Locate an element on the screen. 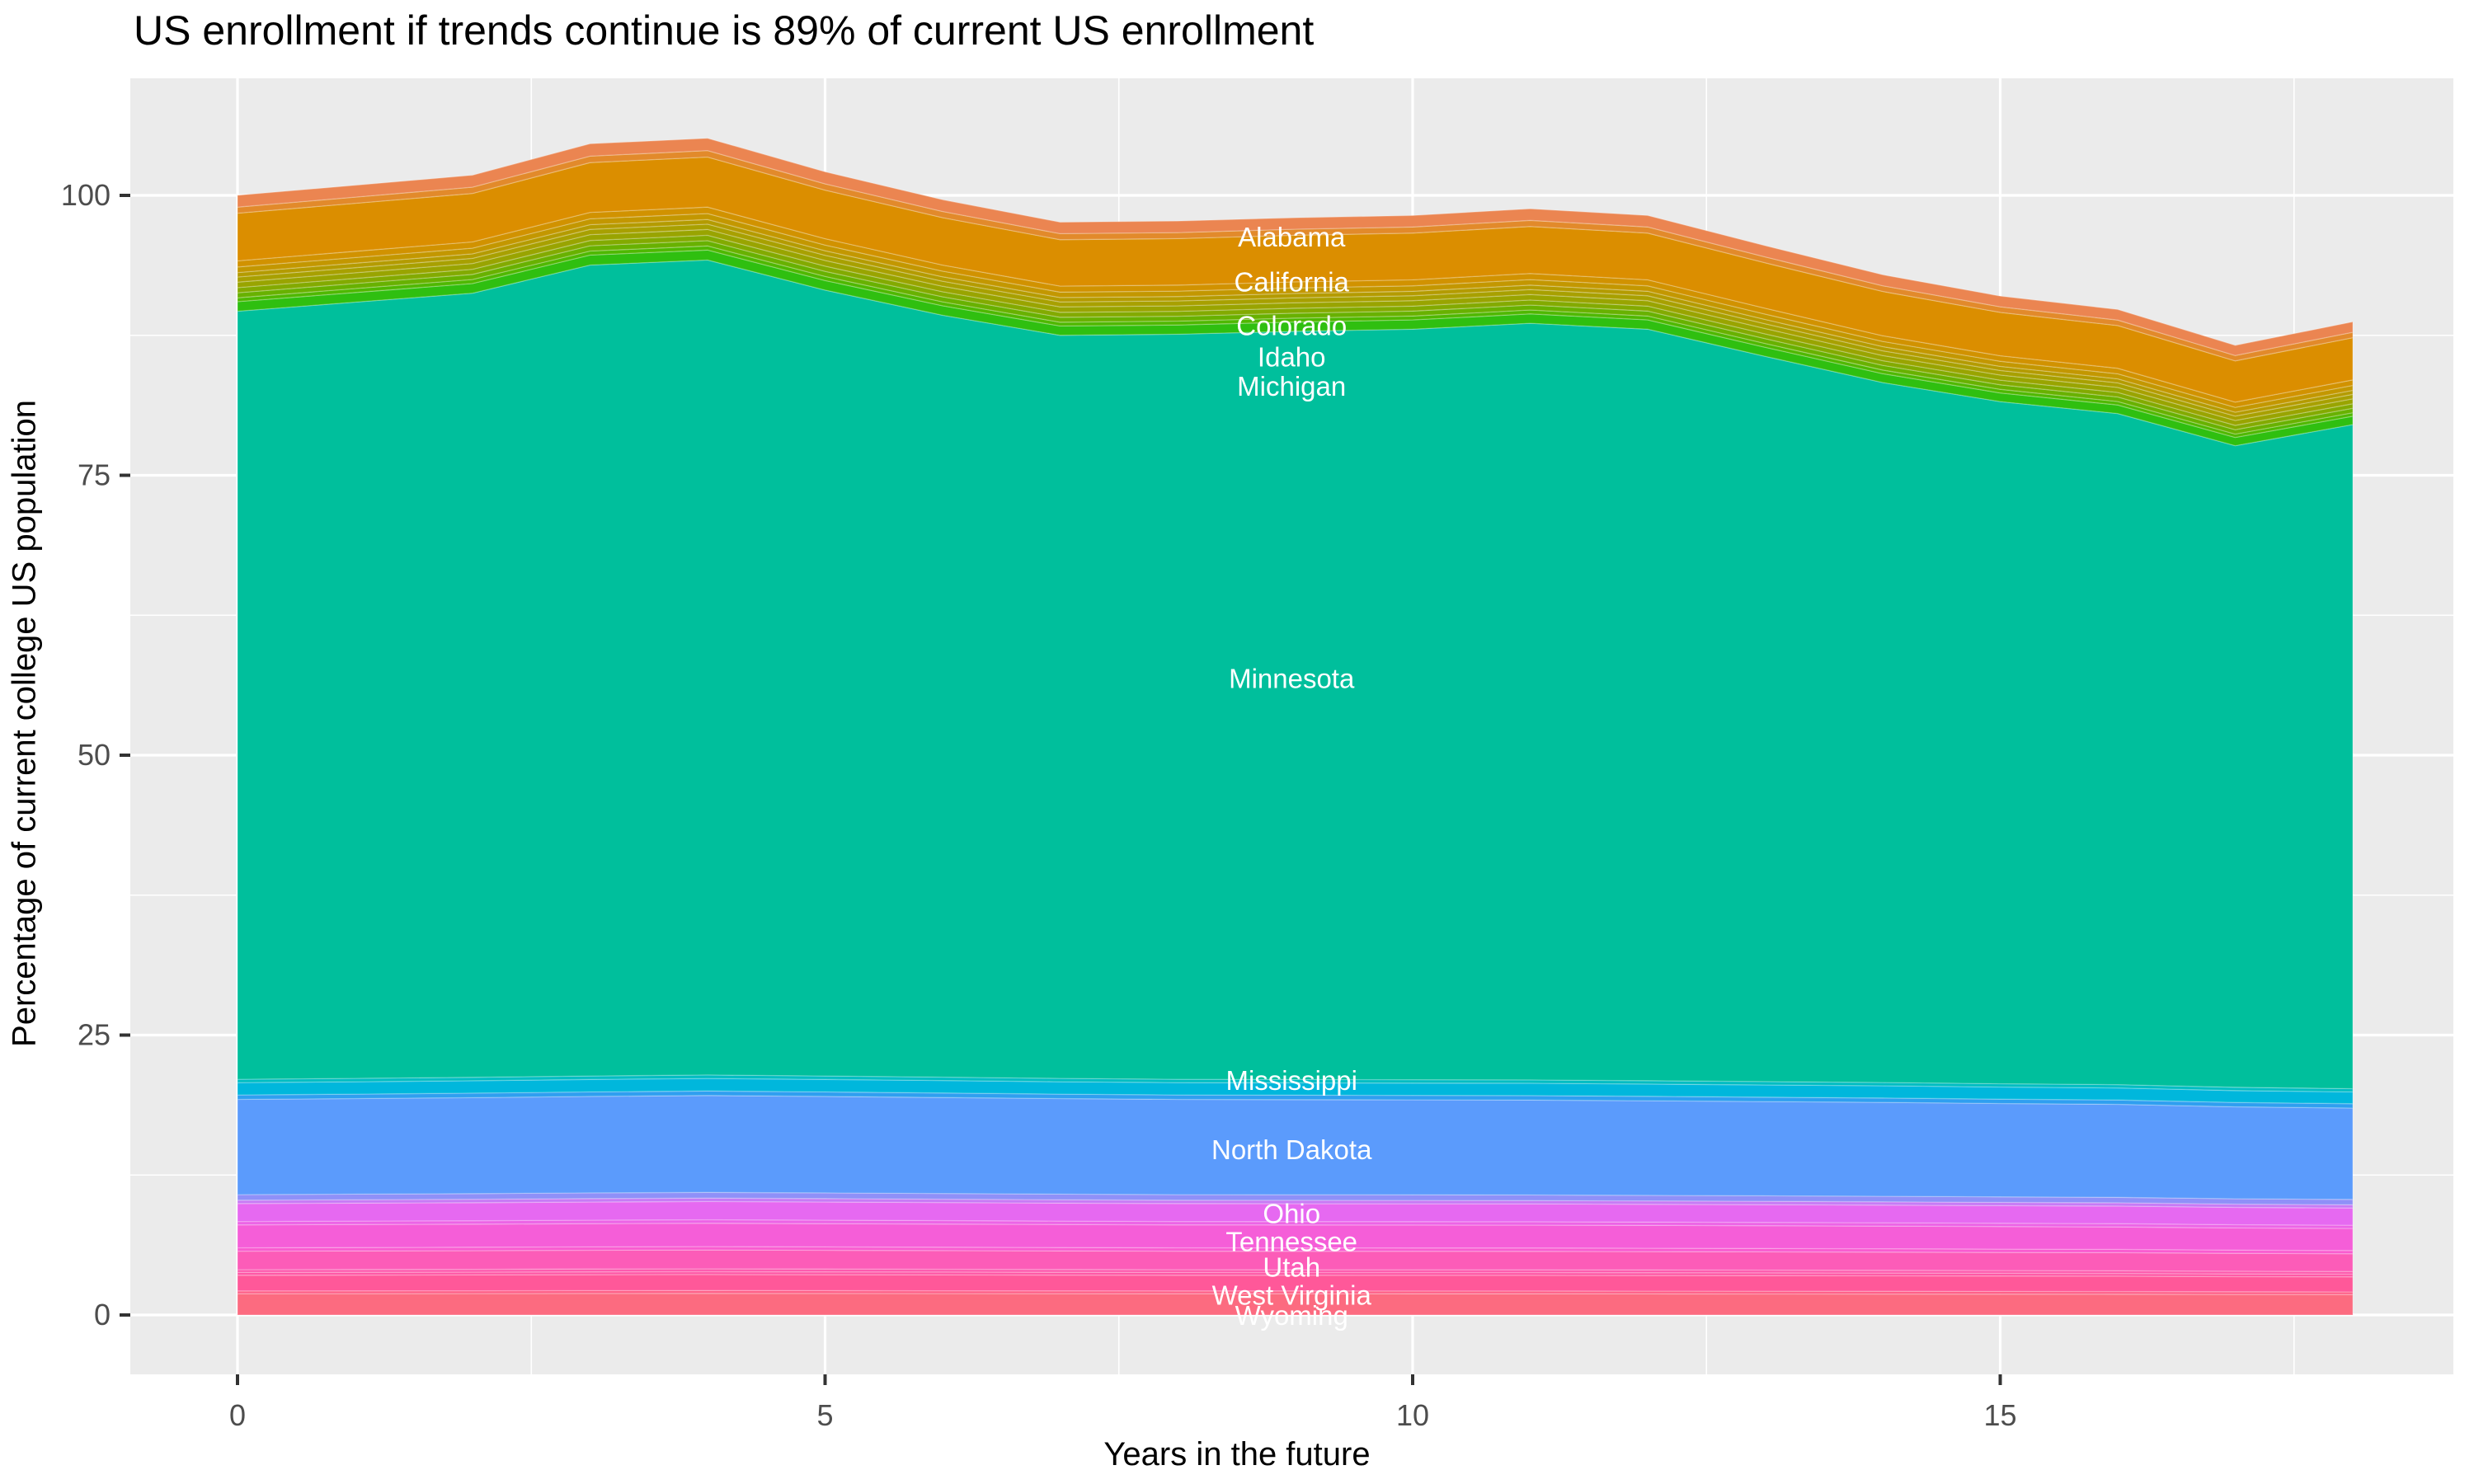 The image size is (2474, 1484). state-label-utah: Utah is located at coordinates (1291, 1267).